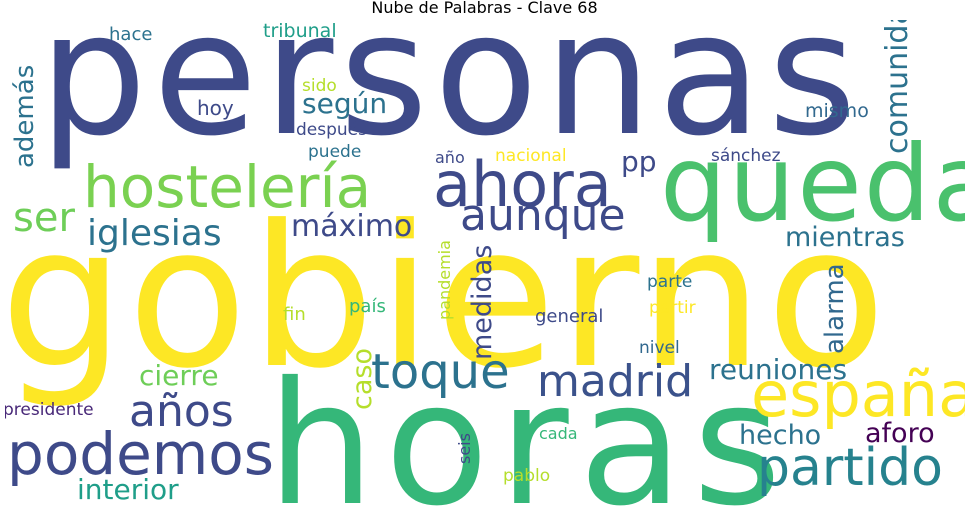 The height and width of the screenshot is (507, 969). Describe the element at coordinates (227, 187) in the screenshot. I see `word-hosteleria: hostelería` at that location.